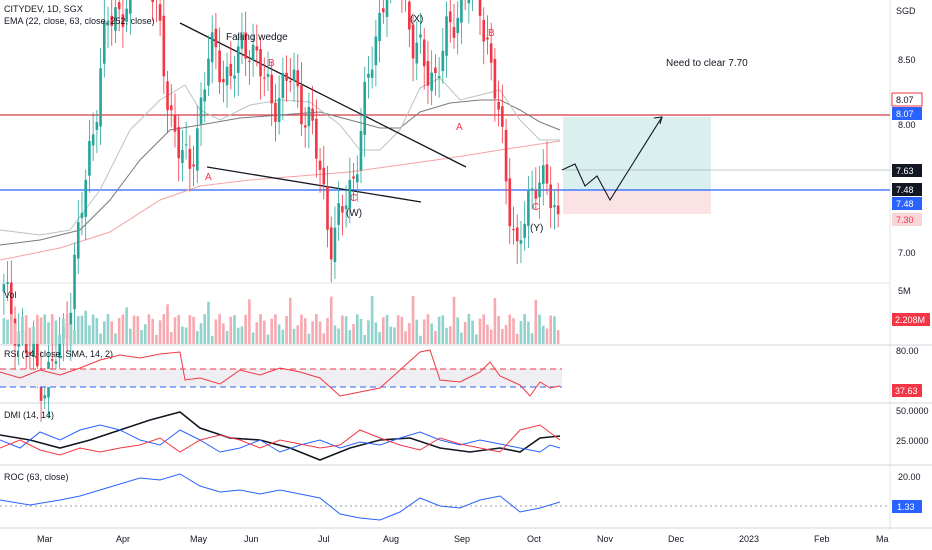  Describe the element at coordinates (79, 21) in the screenshot. I see `ema-legend: EMA (22, close, 63, close, 252, close)` at that location.